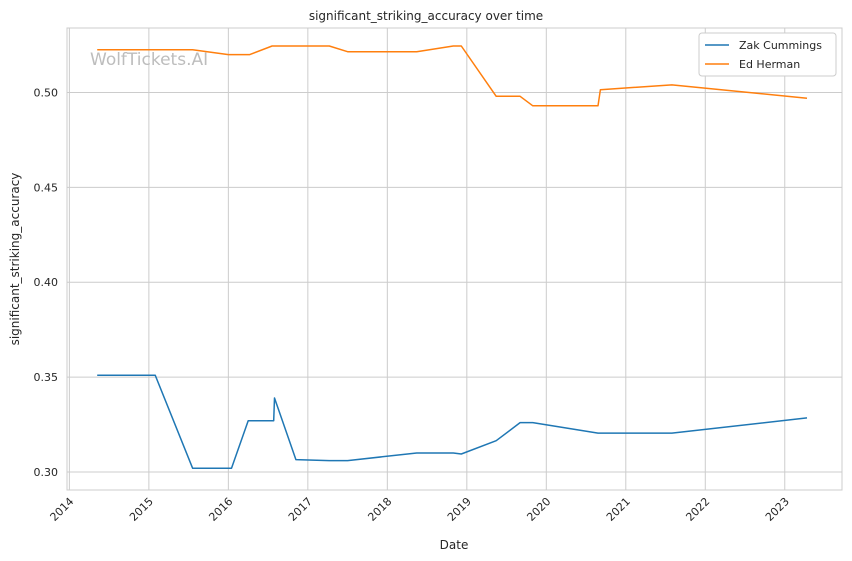 Image resolution: width=852 pixels, height=561 pixels. I want to click on chart-title: significant_striking_accuracy over time, so click(426, 16).